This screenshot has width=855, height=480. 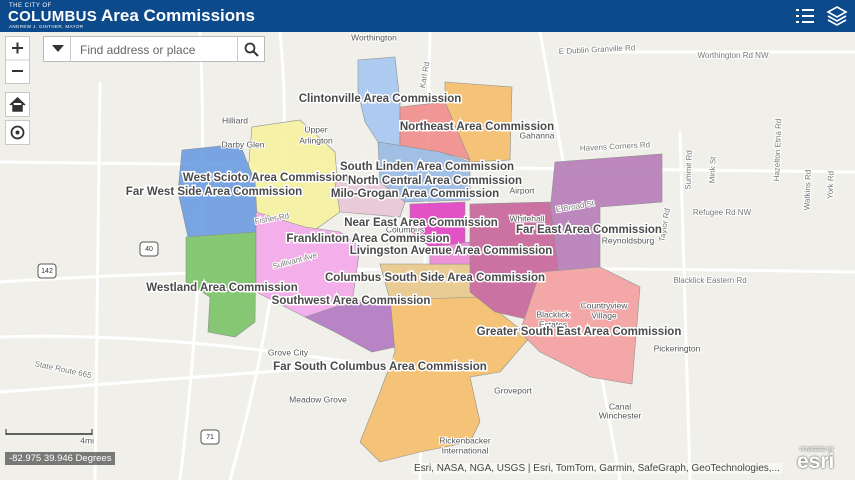 I want to click on commission-label: South Linden Area Commission, so click(x=426, y=167).